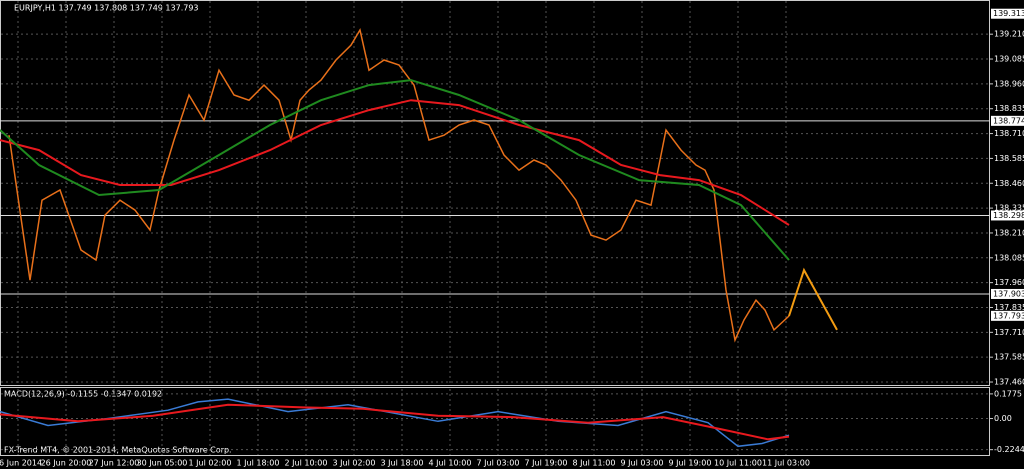 This screenshot has height=469, width=1024. I want to click on x-tick-label: 7 Jul 03:00, so click(498, 463).